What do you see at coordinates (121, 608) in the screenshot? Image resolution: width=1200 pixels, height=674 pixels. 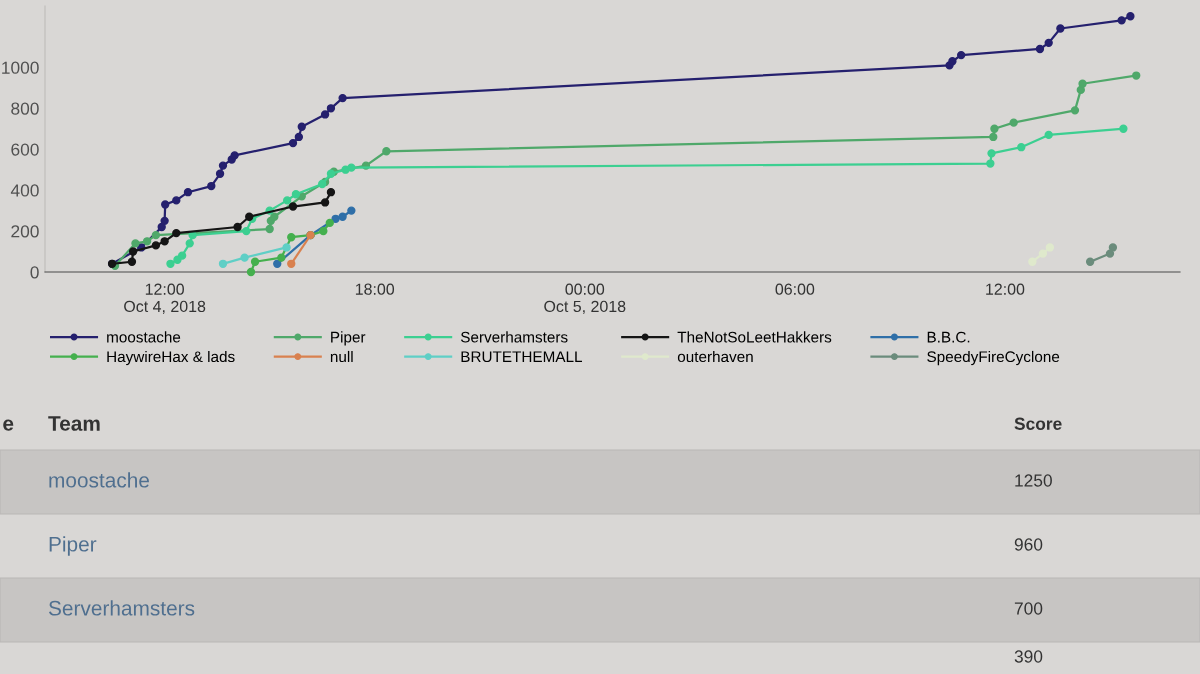 I see `category-label: Serverhamsters` at bounding box center [121, 608].